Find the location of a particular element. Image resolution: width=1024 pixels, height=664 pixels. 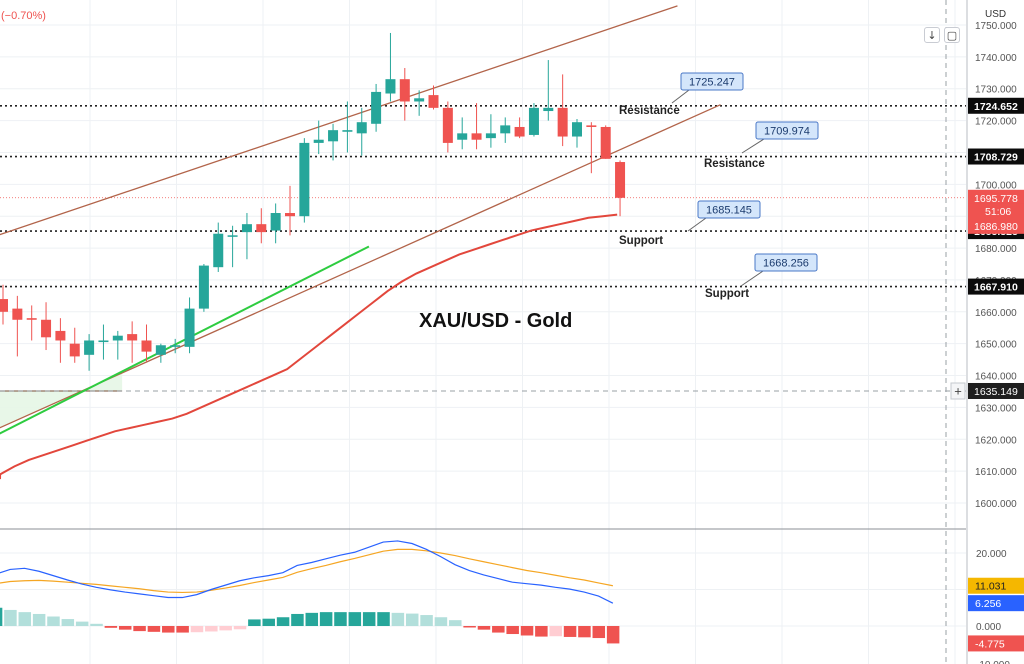

macd-pane is located at coordinates (310, 592).